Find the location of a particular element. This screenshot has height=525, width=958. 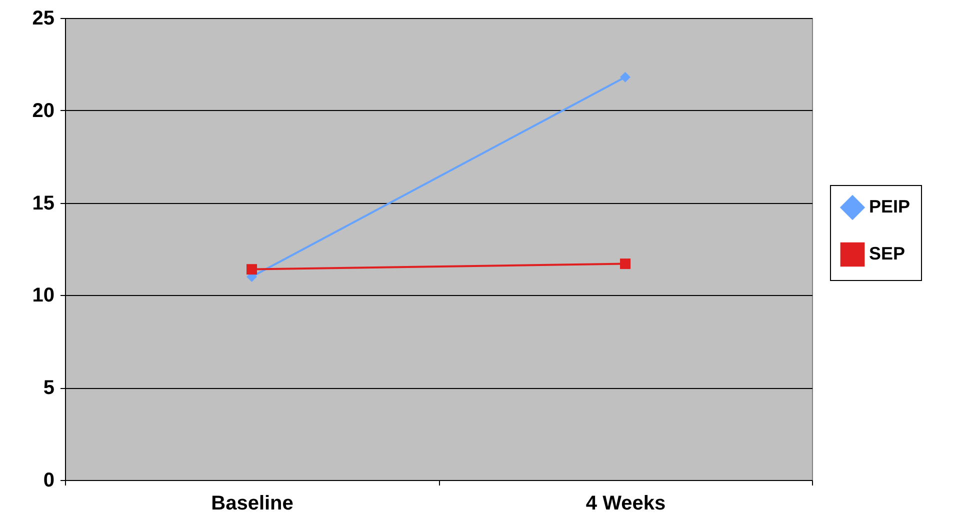

x-tick-label: Baseline is located at coordinates (252, 503).